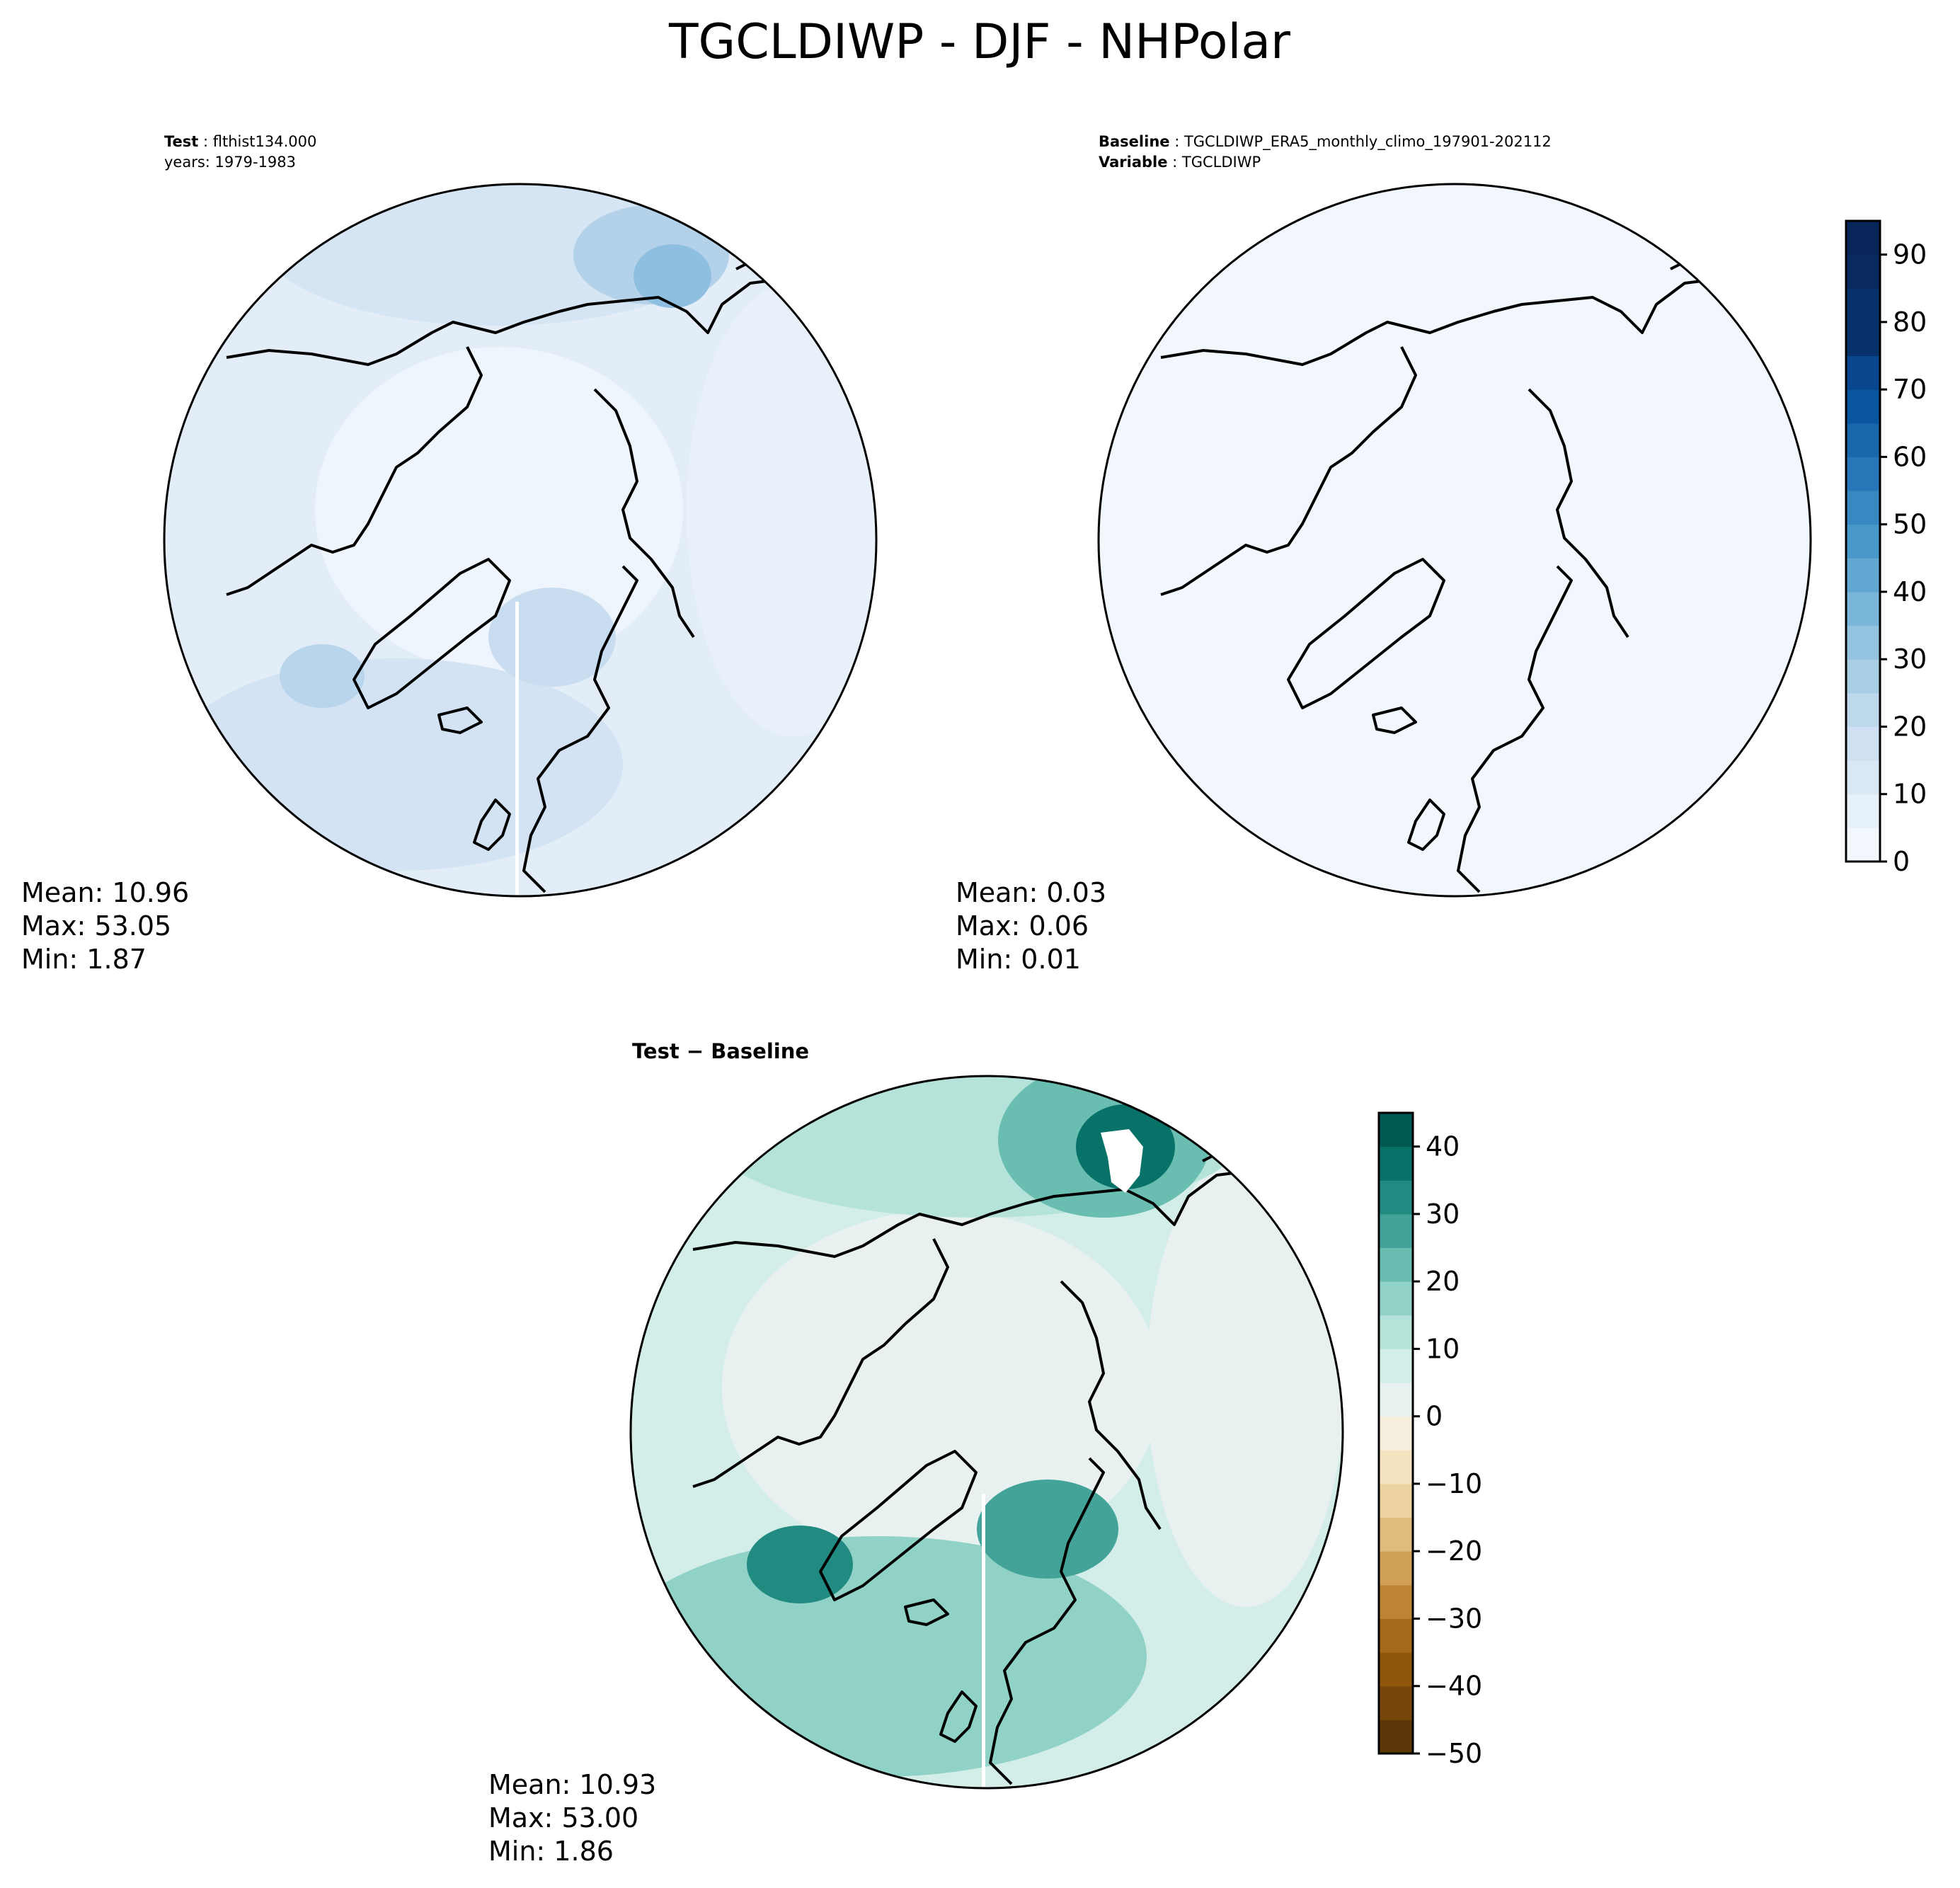 The image size is (1960, 1888). Describe the element at coordinates (499, 510) in the screenshot. I see `map-test-field-low-polar` at that location.